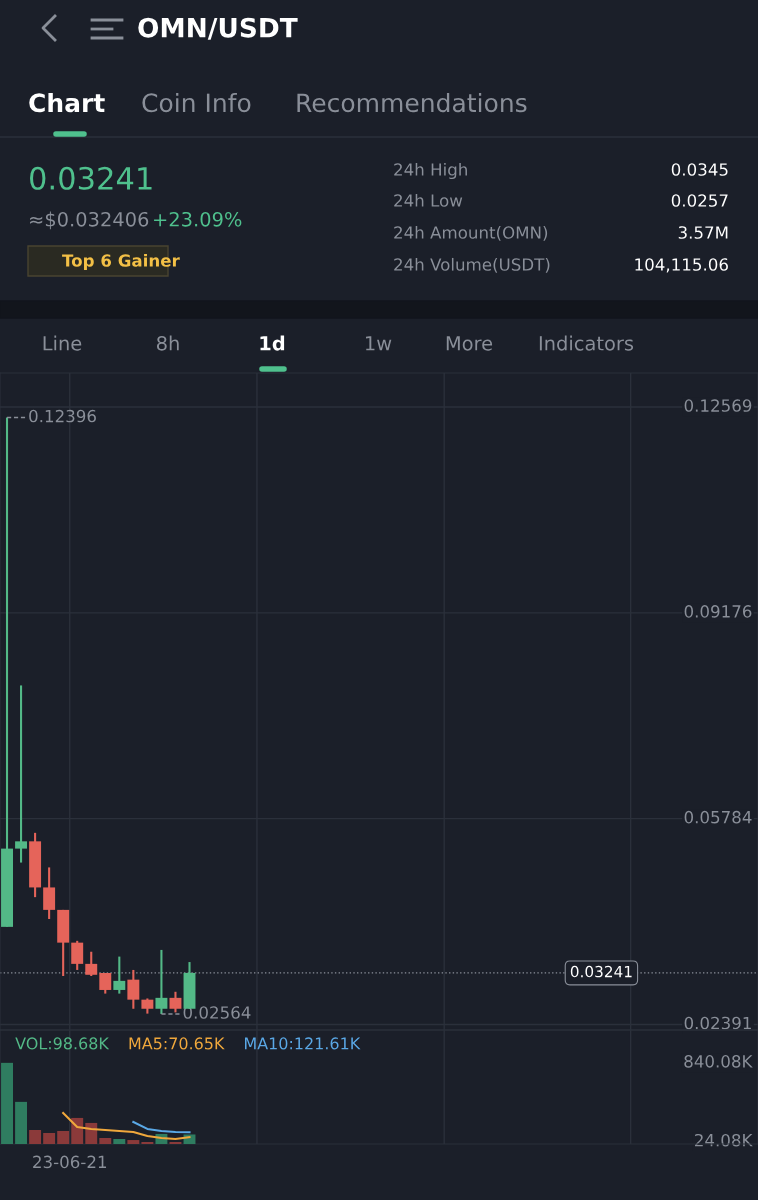 This screenshot has height=1200, width=758. What do you see at coordinates (717, 1023) in the screenshot?
I see `y-tick-label: 0.02391` at bounding box center [717, 1023].